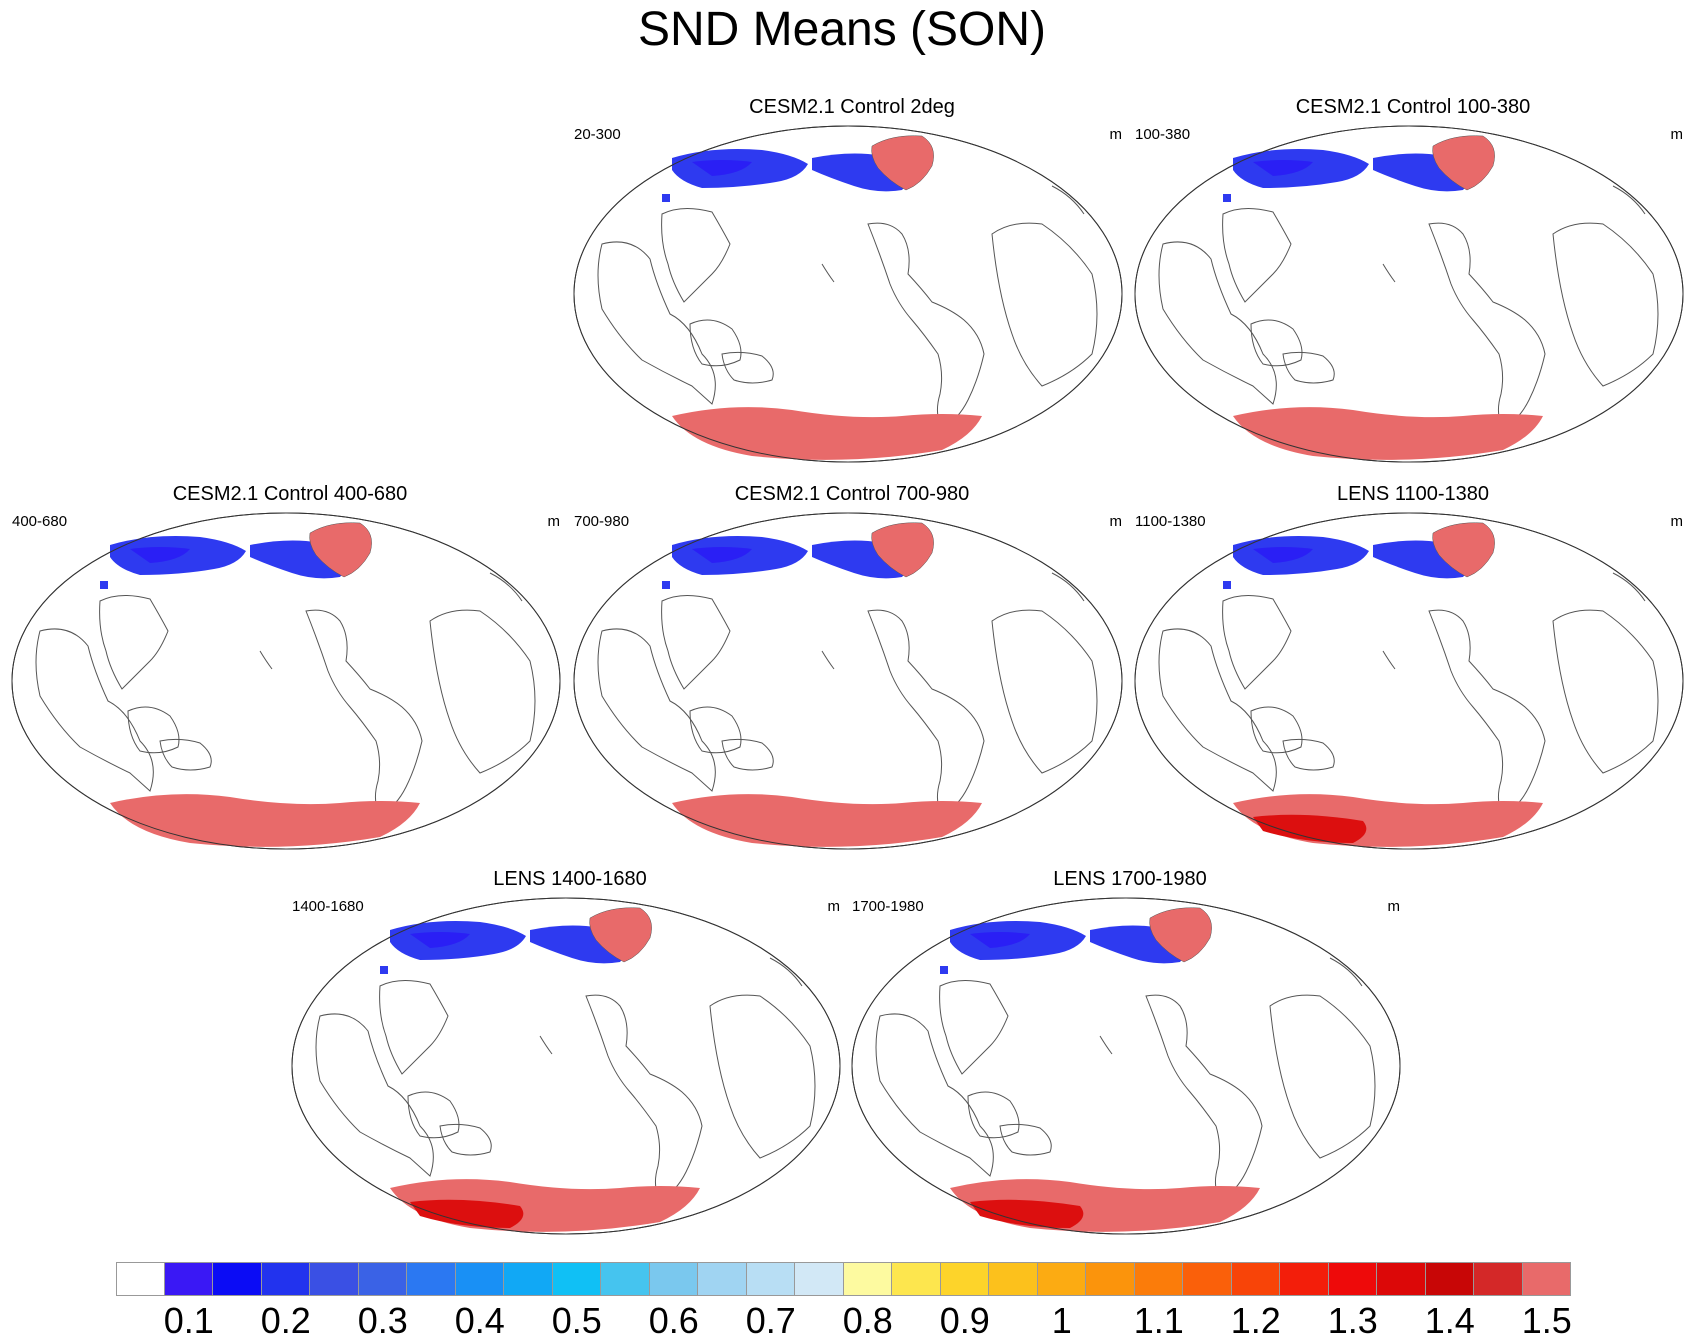 The height and width of the screenshot is (1342, 1684). What do you see at coordinates (1546, 1320) in the screenshot?
I see `colorbar-tick-label: 1.5` at bounding box center [1546, 1320].